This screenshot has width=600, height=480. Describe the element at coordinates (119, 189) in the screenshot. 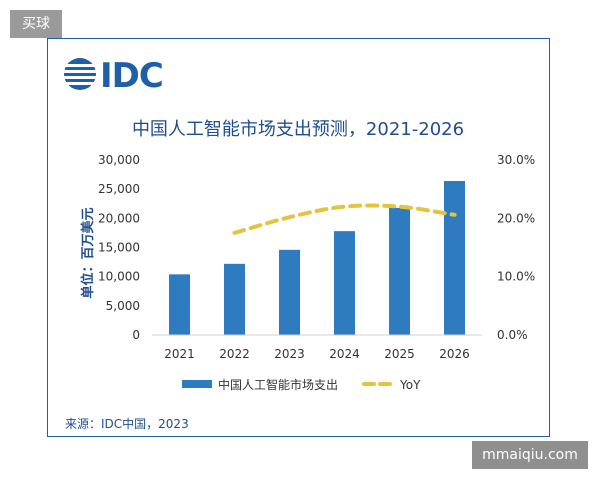

I see `y-tick-label: 25,000` at that location.